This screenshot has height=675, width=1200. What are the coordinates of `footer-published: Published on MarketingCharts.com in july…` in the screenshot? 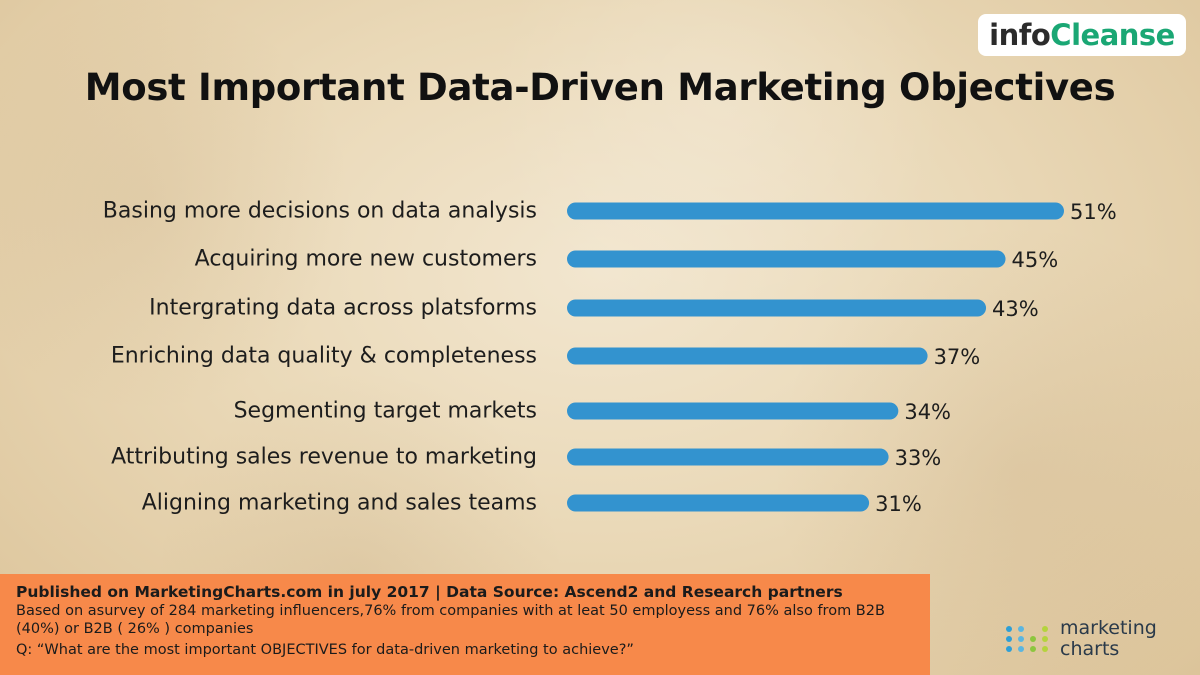 It's located at (429, 592).